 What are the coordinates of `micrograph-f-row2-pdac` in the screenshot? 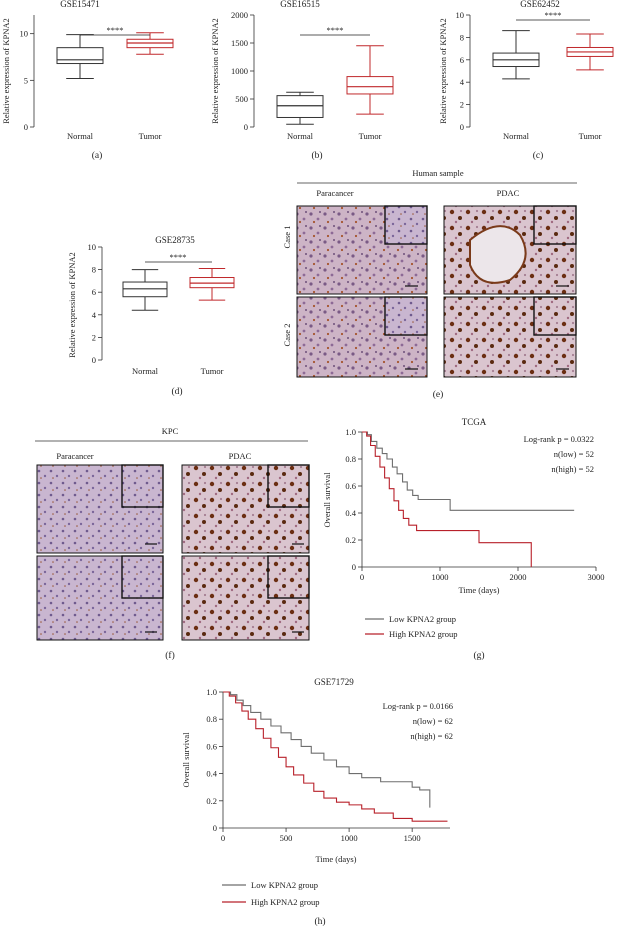 It's located at (245, 598).